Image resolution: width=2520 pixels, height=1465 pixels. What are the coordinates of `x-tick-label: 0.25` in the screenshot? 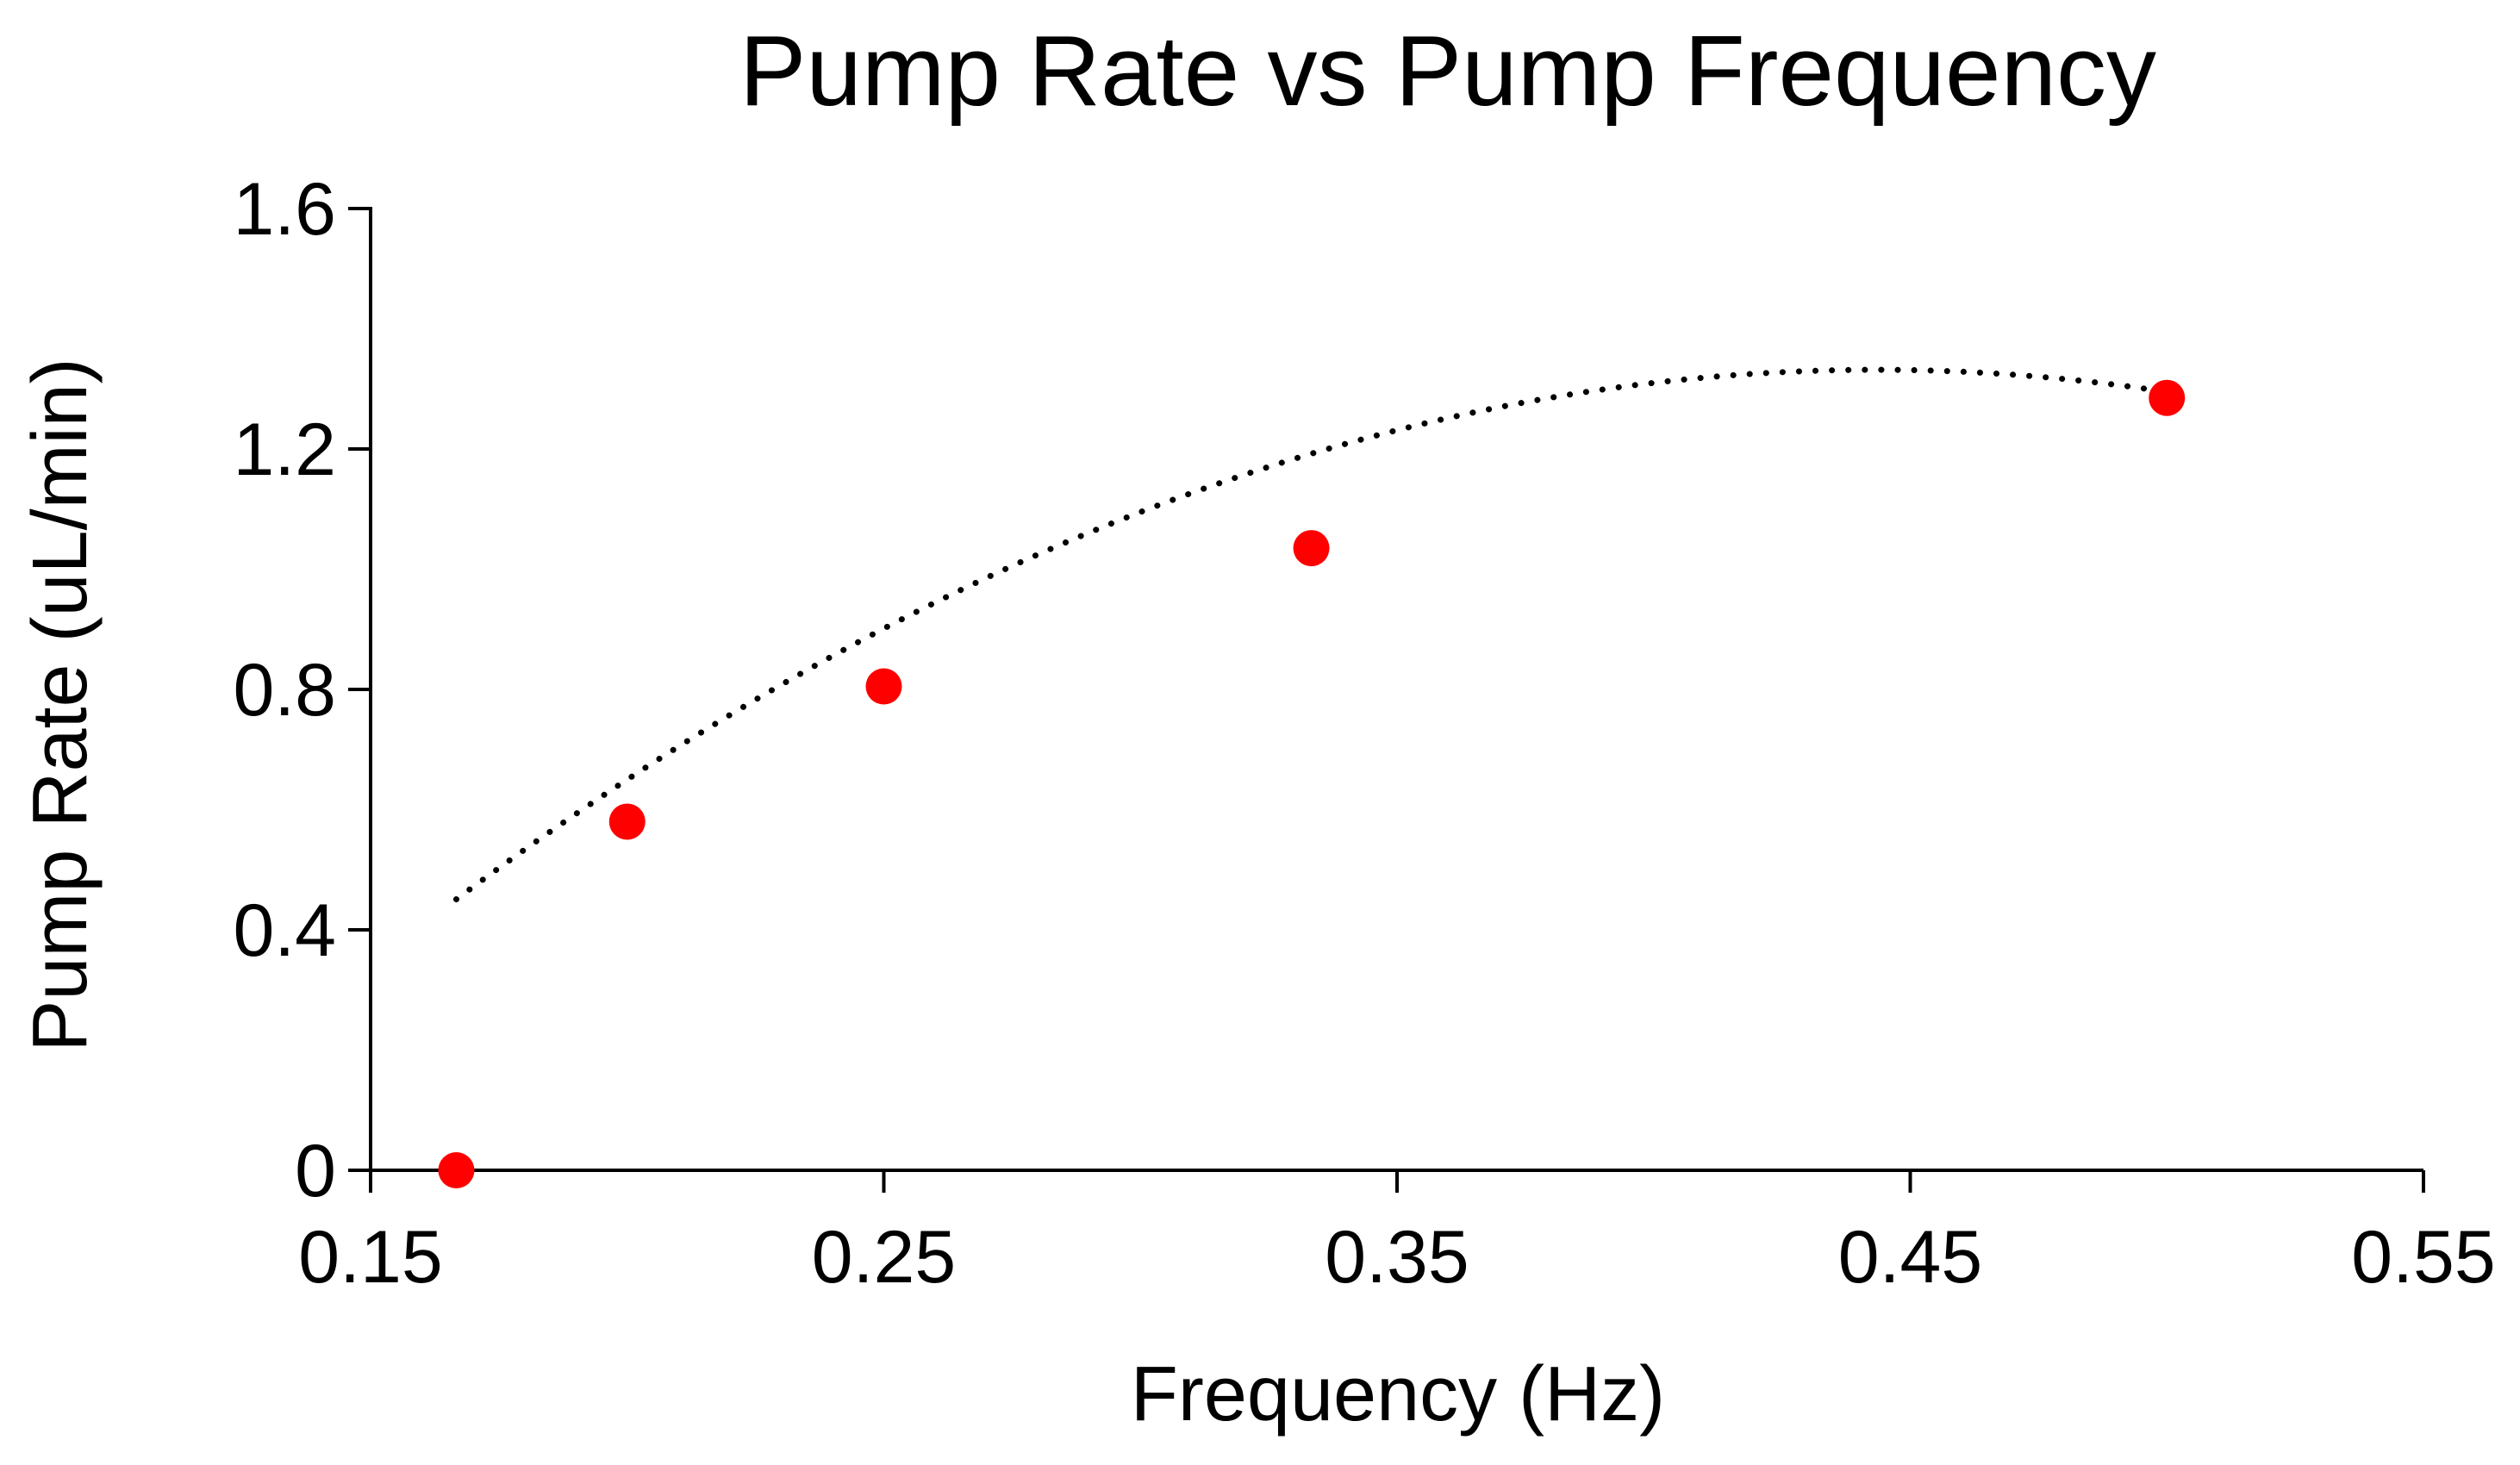 It's located at (884, 1257).